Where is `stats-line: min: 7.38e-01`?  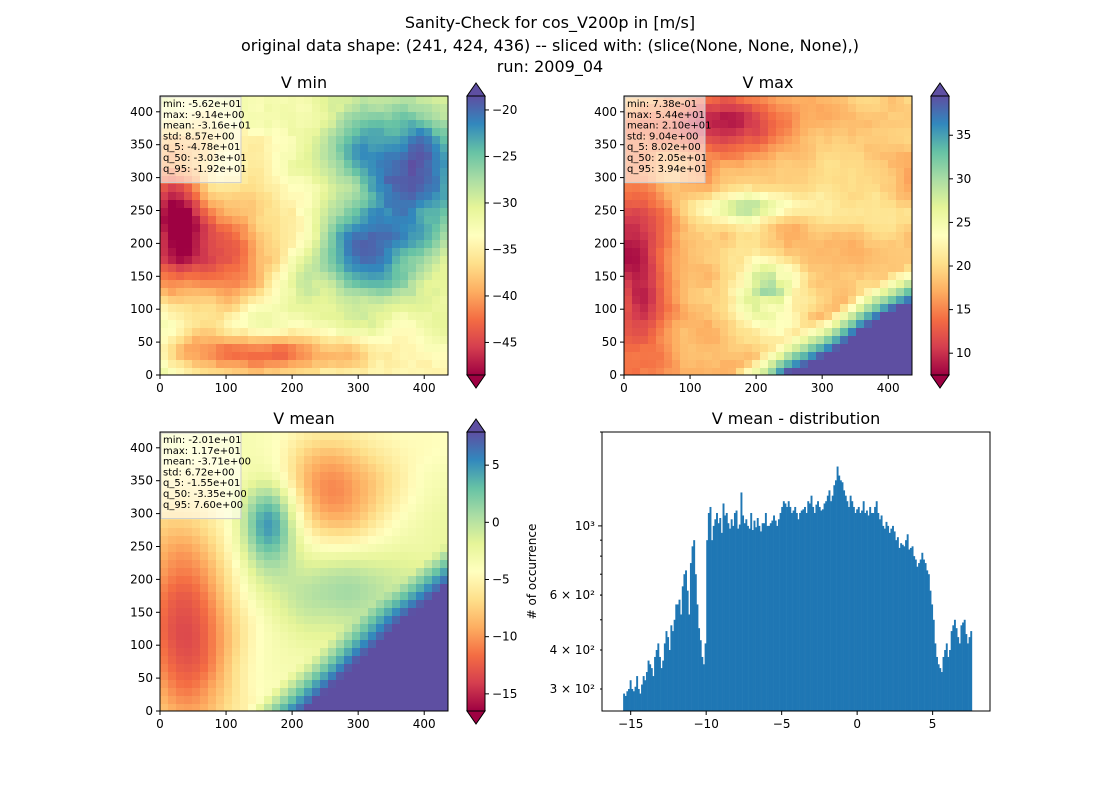 stats-line: min: 7.38e-01 is located at coordinates (662, 104).